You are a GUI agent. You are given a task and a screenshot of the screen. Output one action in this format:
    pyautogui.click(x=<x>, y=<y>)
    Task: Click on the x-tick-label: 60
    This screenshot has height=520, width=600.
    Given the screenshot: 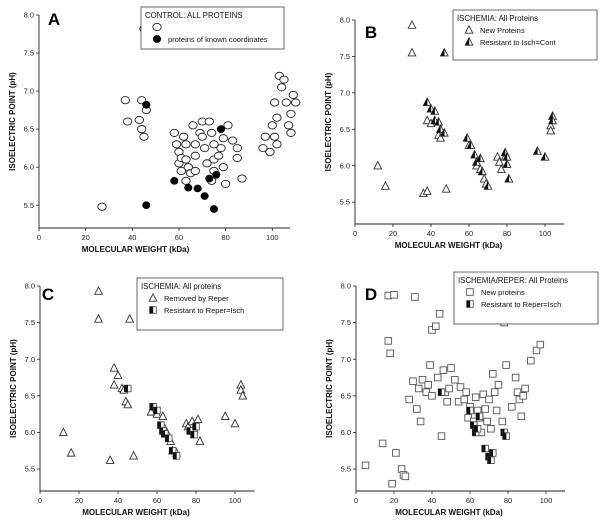 What is the action you would take?
    pyautogui.click(x=179, y=237)
    